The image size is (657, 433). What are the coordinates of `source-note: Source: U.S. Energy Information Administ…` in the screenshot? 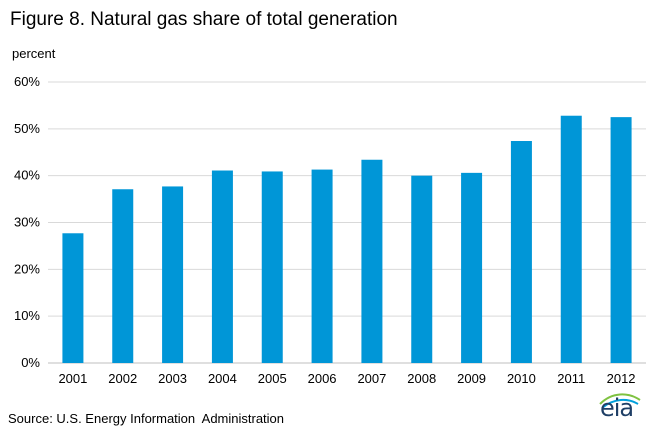 It's located at (146, 418).